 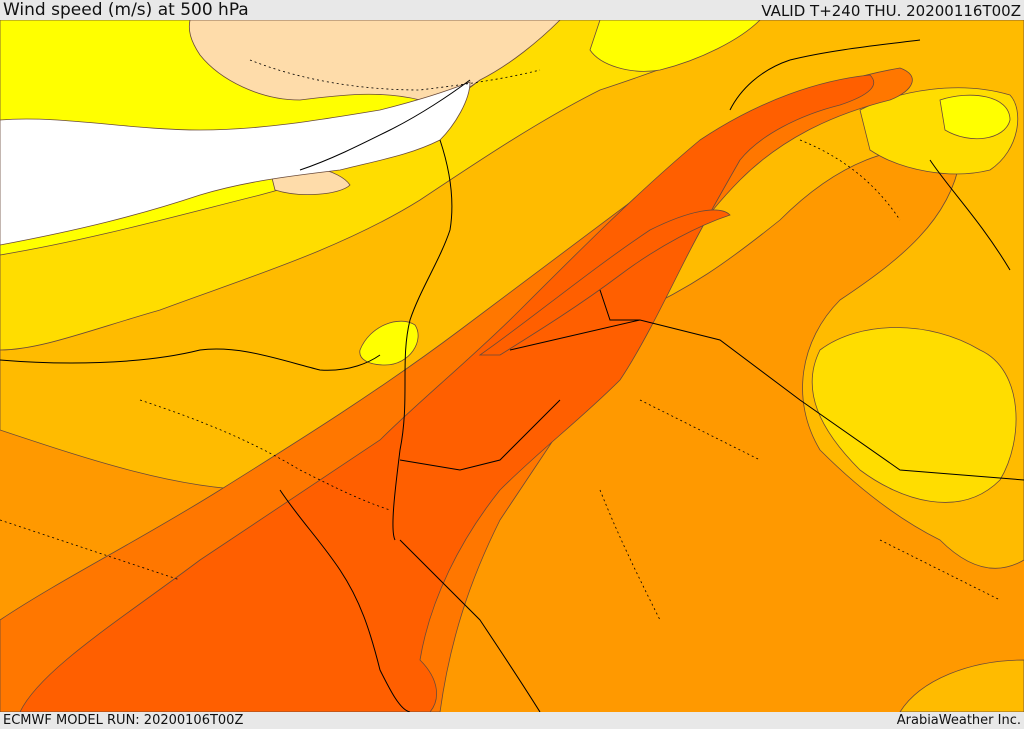 I want to click on credit: ArabiaWeather Inc., so click(x=958, y=720).